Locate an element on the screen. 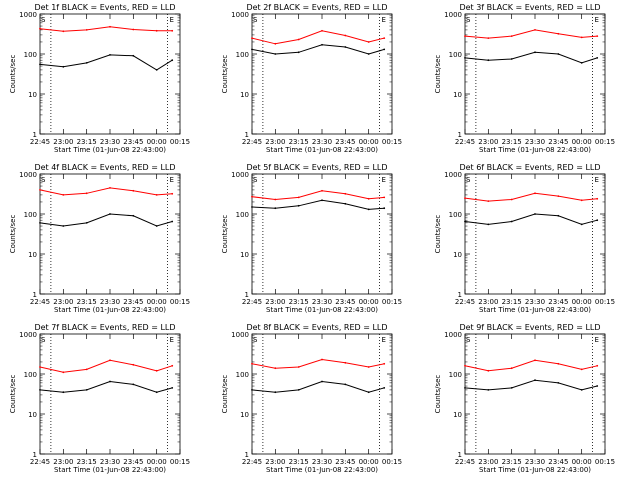 Image resolution: width=640 pixels, height=485 pixels. panel-title: Det 3f BLACK = Events, RED = LLD is located at coordinates (529, 7).